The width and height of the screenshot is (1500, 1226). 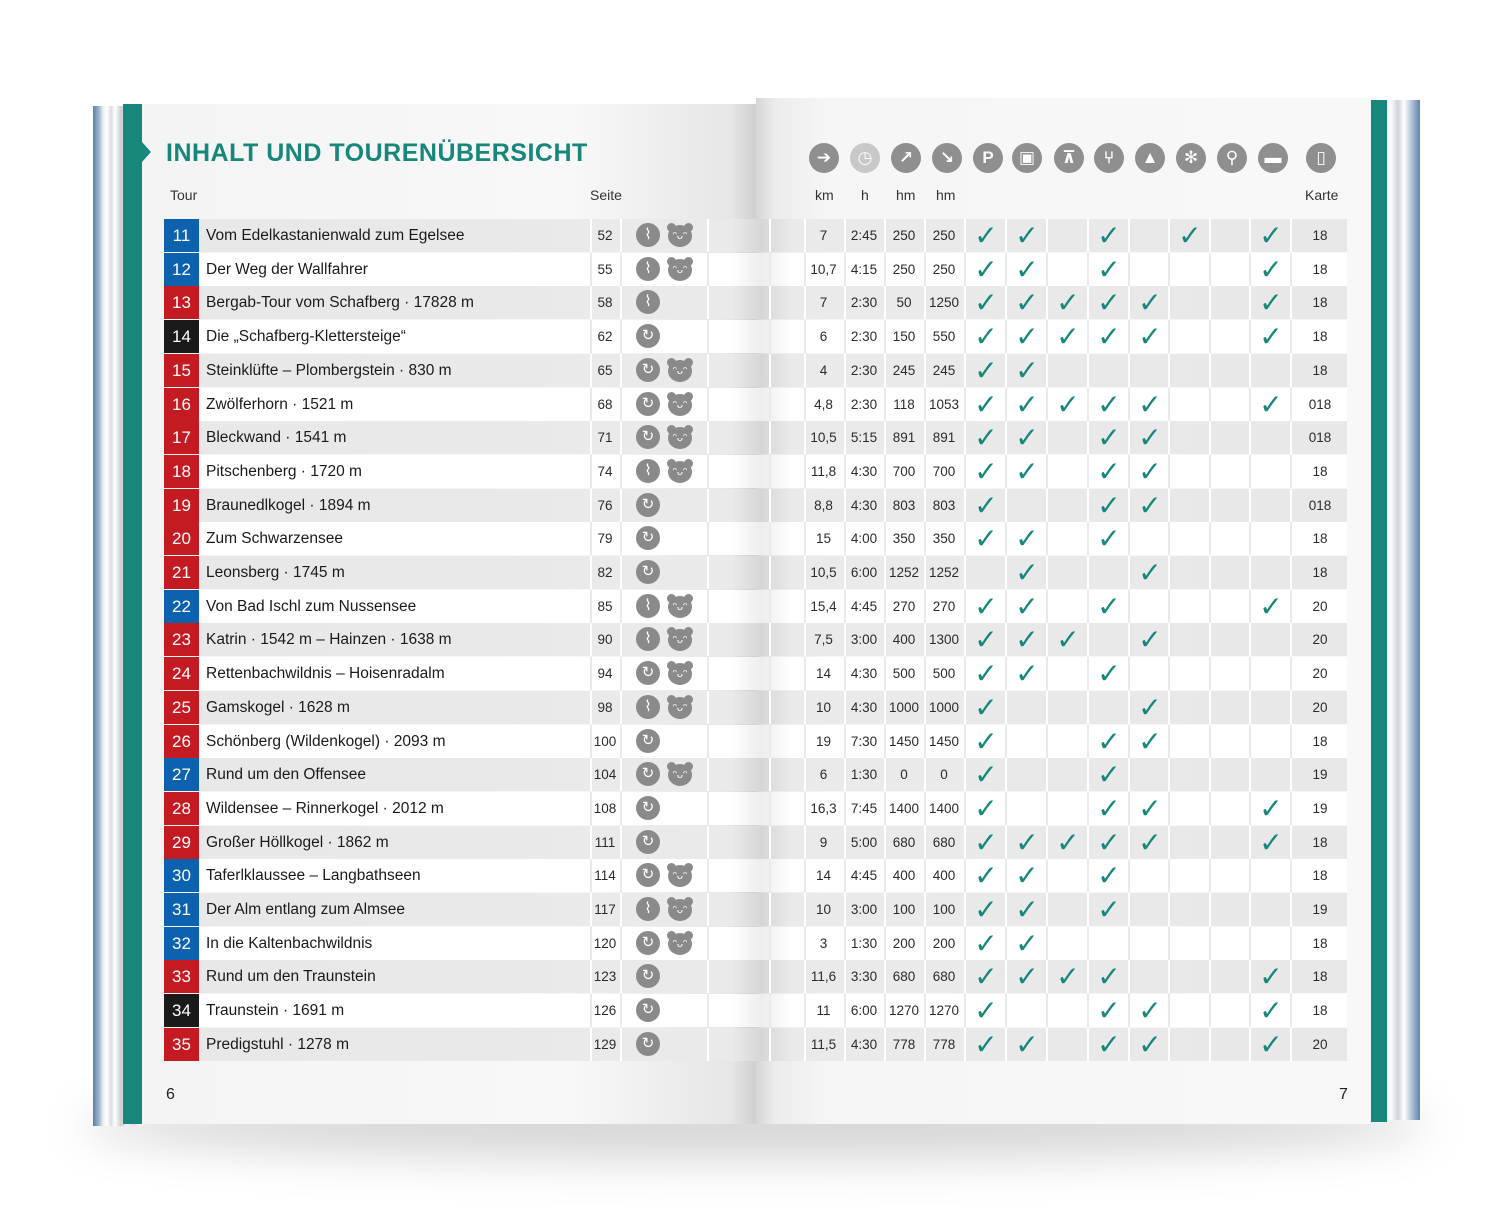 I want to click on tour-map: 18, so click(x=1320, y=977).